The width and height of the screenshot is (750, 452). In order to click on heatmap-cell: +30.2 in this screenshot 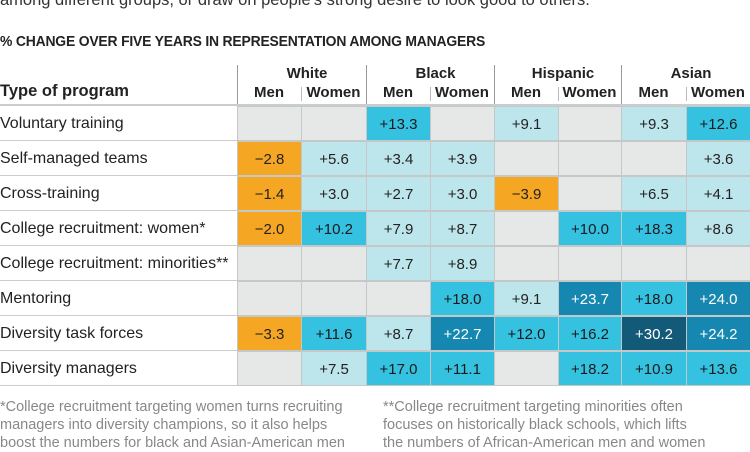, I will do `click(654, 333)`.